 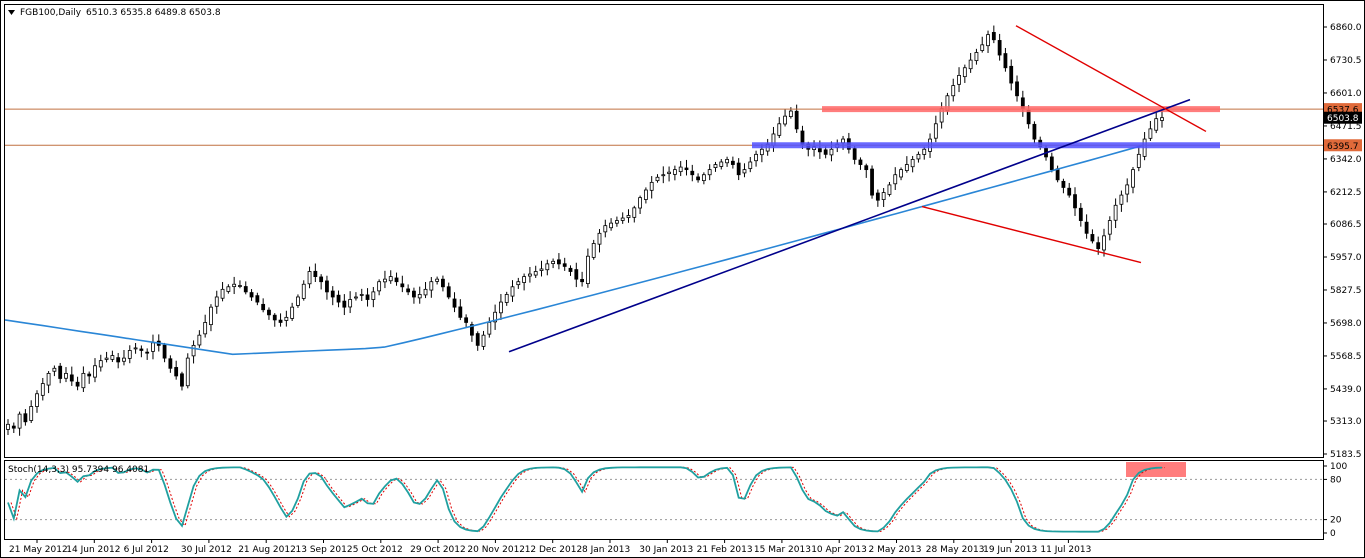 What do you see at coordinates (1010, 550) in the screenshot?
I see `x-tick-label: 19 Jun 2013` at bounding box center [1010, 550].